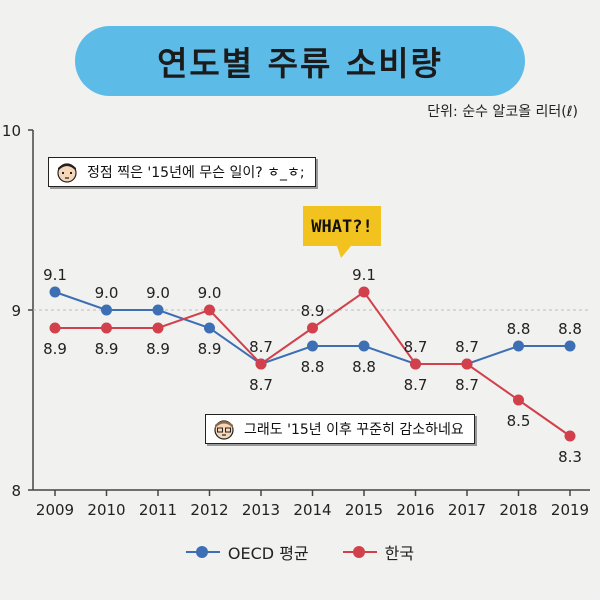 This screenshot has width=600, height=600. I want to click on callout-decline: 그래도 '15년 이후 꾸준히 감소하네요, so click(340, 429).